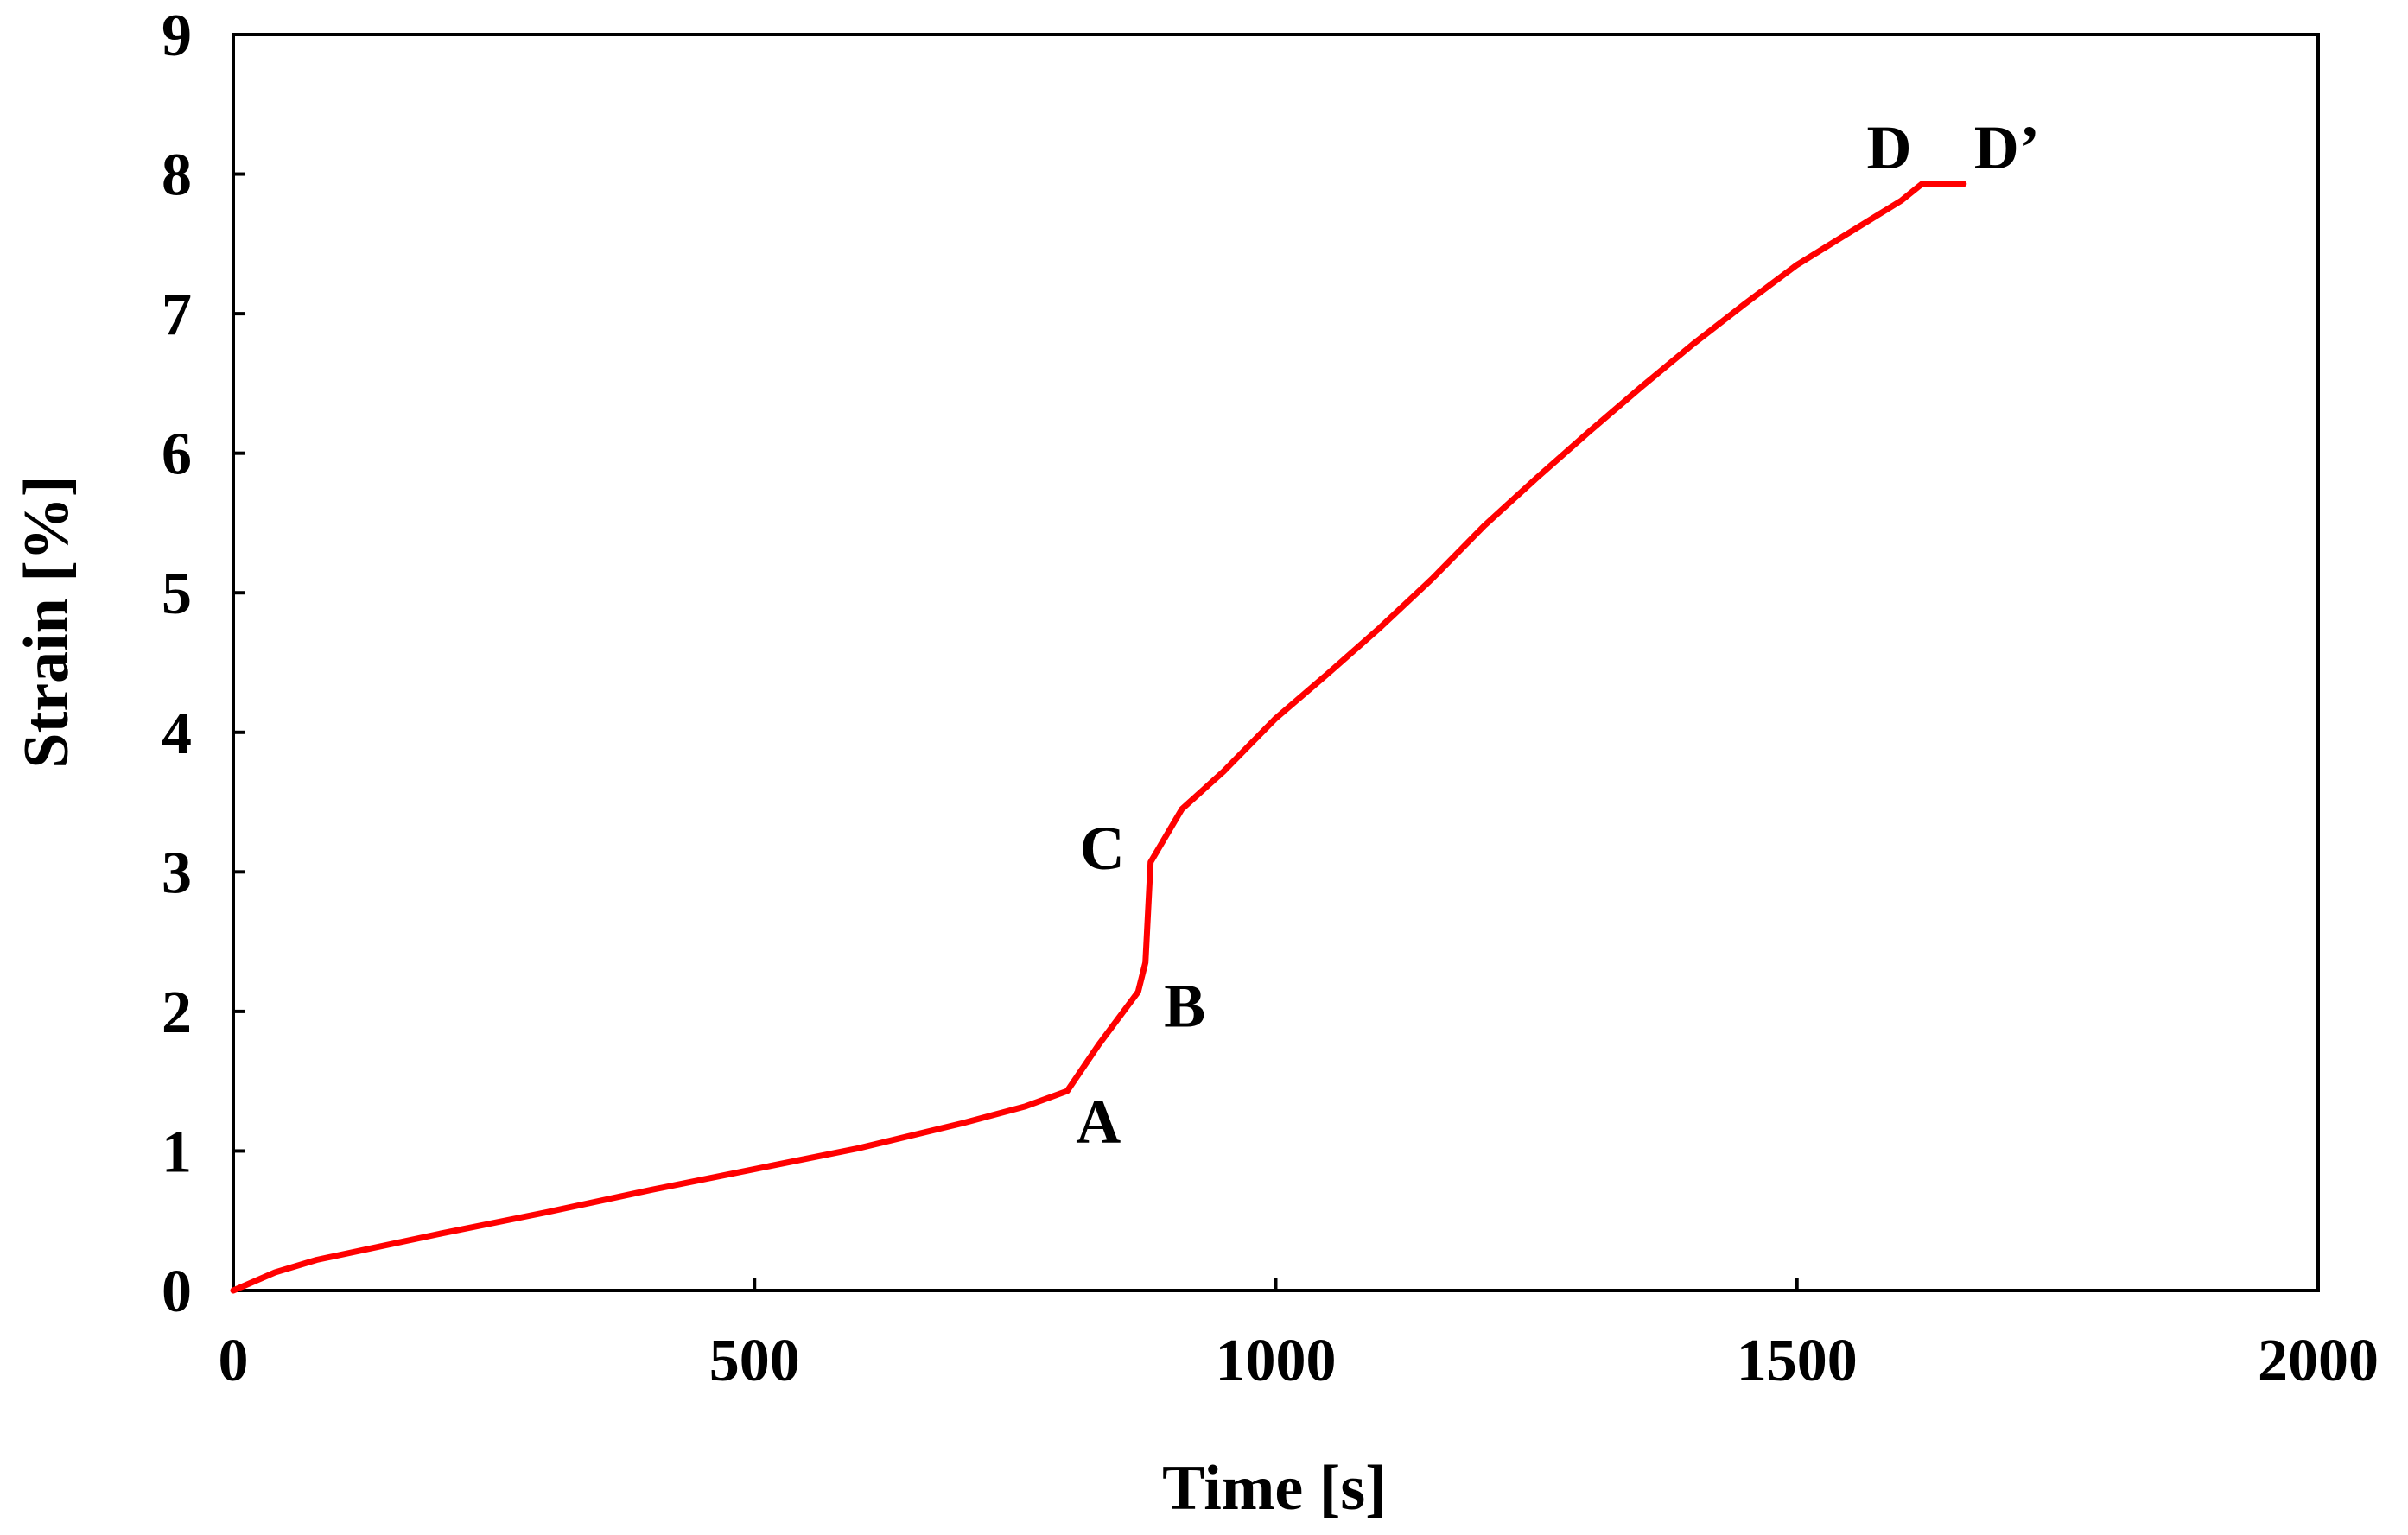 This screenshot has width=2408, height=1535. I want to click on y-axis-tick-labels: 0 1 2 3 4 5 6 7 8 9, so click(177, 664).